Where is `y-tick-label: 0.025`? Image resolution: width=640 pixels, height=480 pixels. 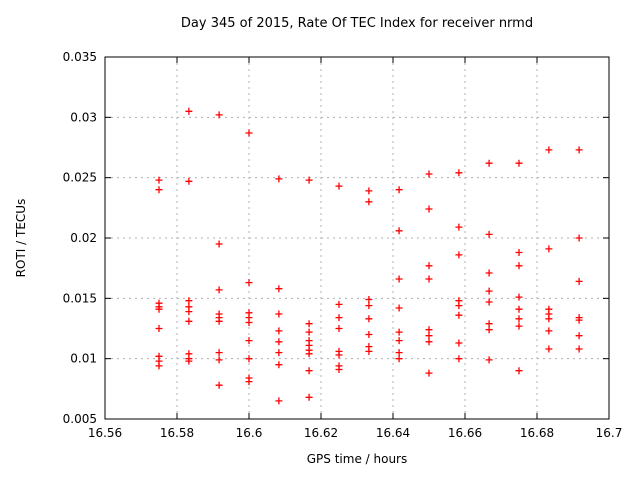 y-tick-label: 0.025 is located at coordinates (80, 178).